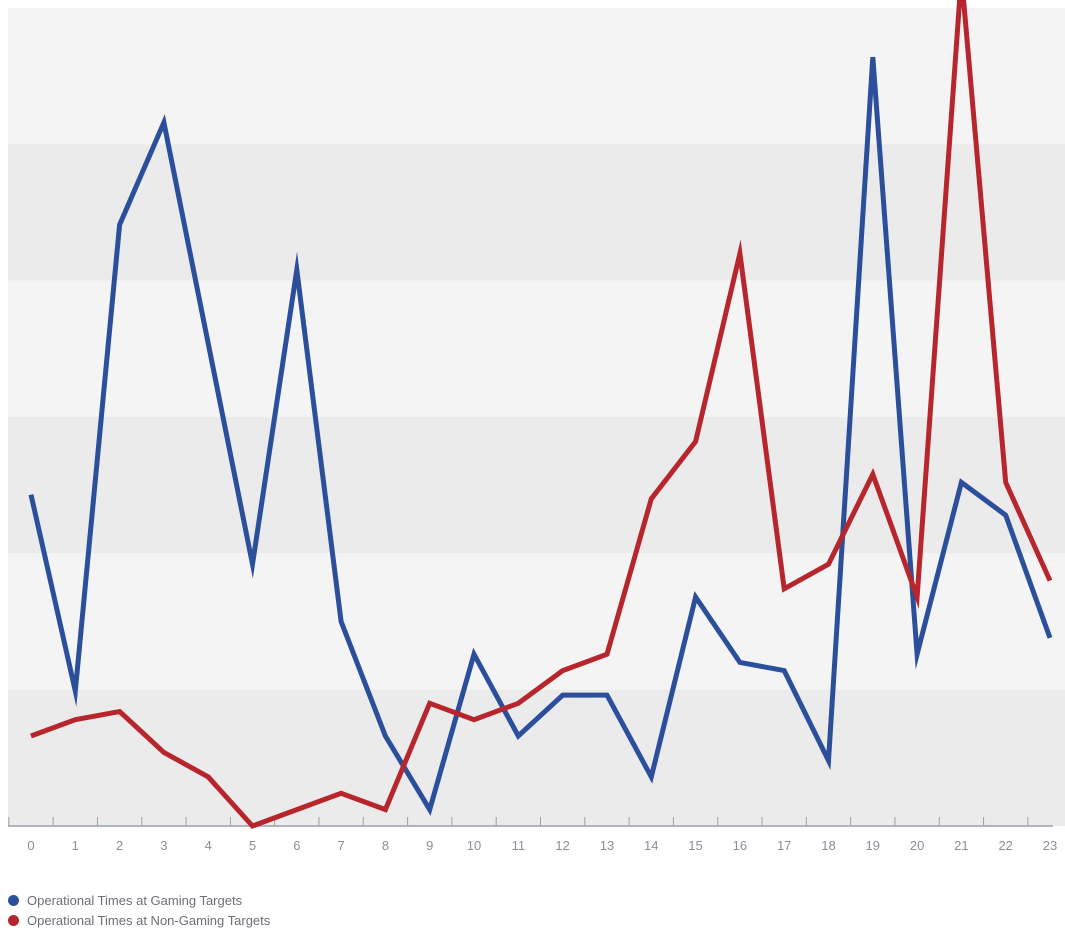 This screenshot has height=932, width=1065. I want to click on x-tick-label: 21, so click(961, 845).